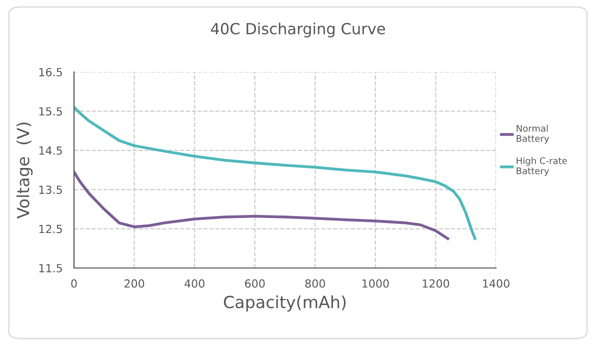  I want to click on x-tick-label: 800, so click(315, 283).